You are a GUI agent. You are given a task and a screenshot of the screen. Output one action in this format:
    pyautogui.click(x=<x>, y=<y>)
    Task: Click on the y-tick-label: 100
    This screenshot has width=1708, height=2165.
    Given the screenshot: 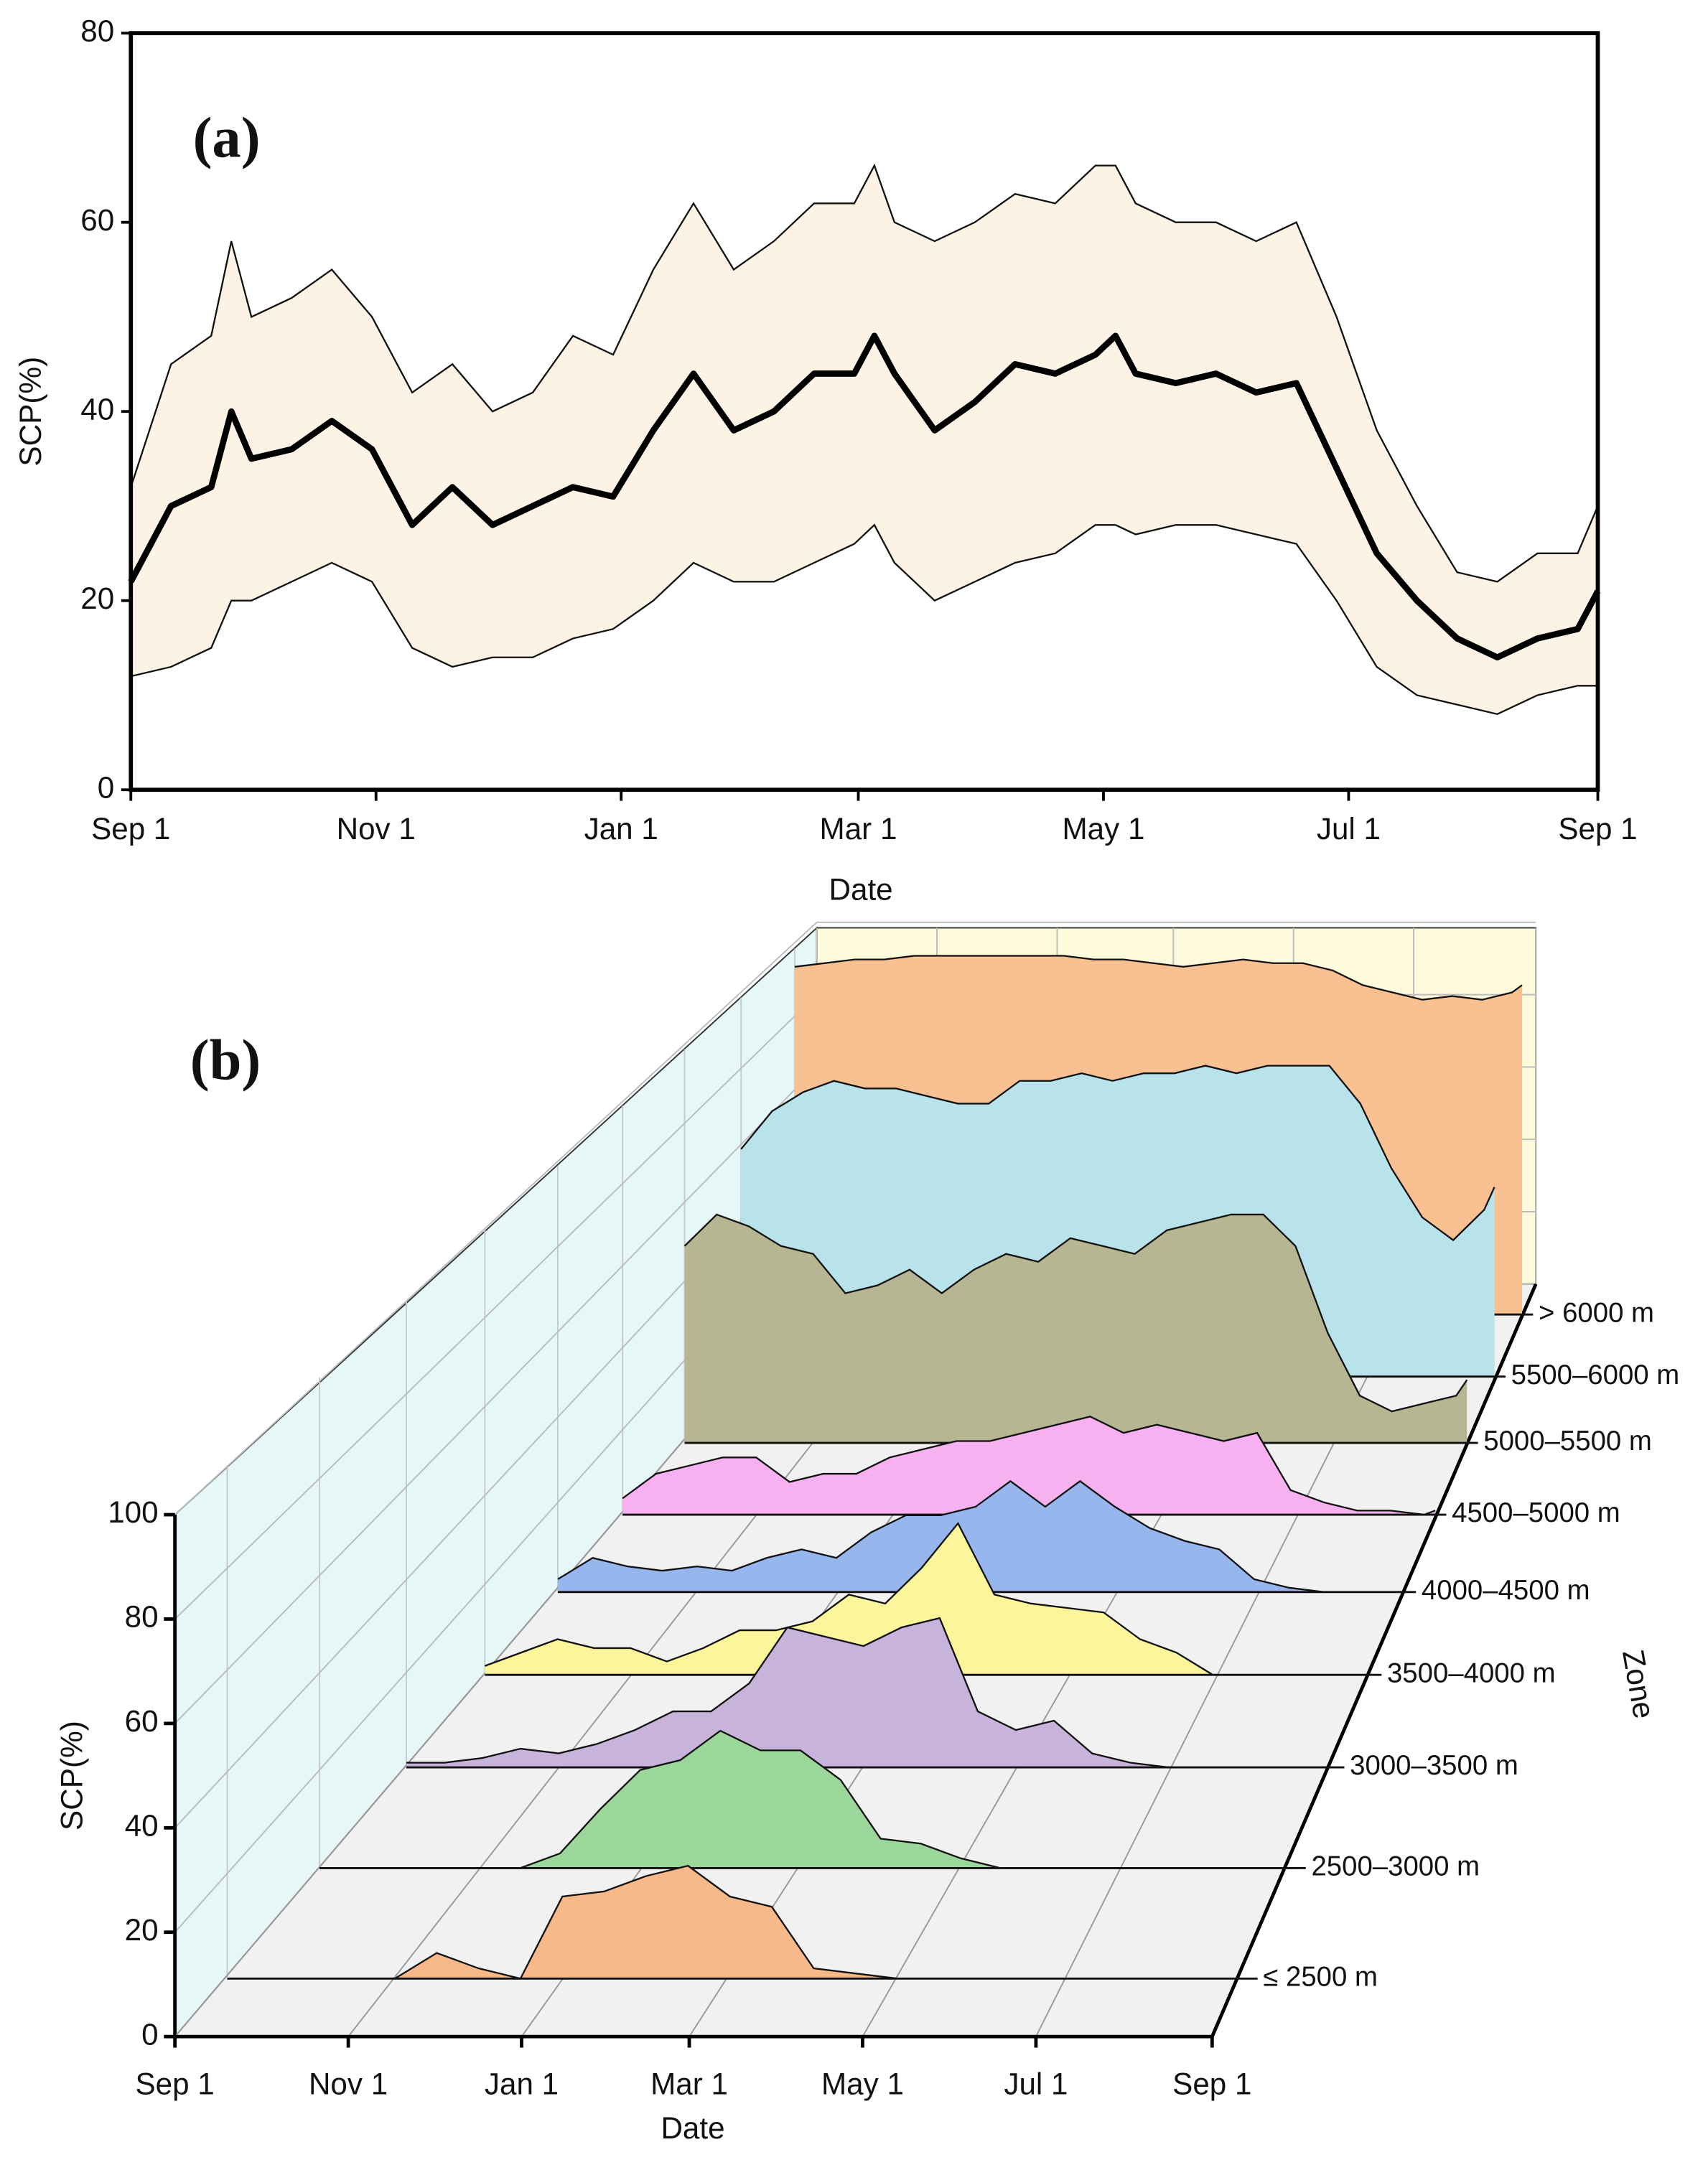 What is the action you would take?
    pyautogui.click(x=133, y=1512)
    